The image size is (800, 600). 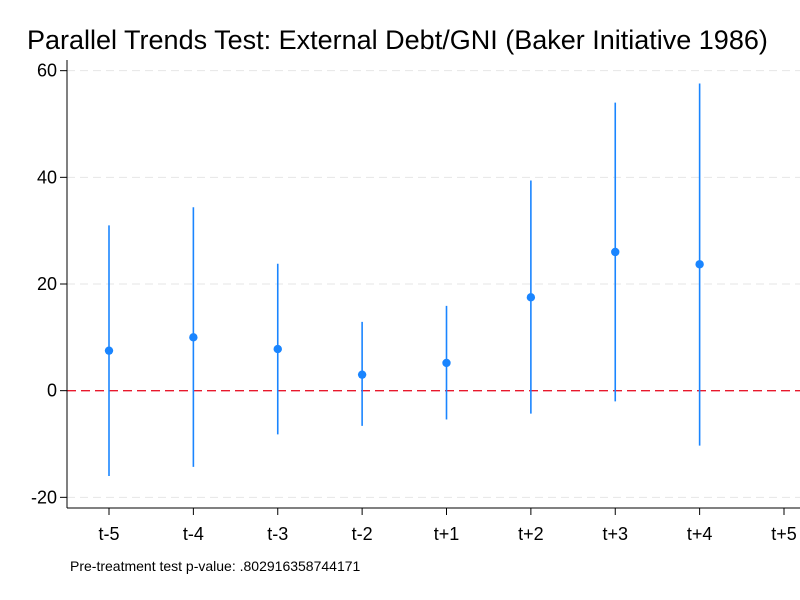 I want to click on x-tick-label: t-3, so click(x=277, y=534).